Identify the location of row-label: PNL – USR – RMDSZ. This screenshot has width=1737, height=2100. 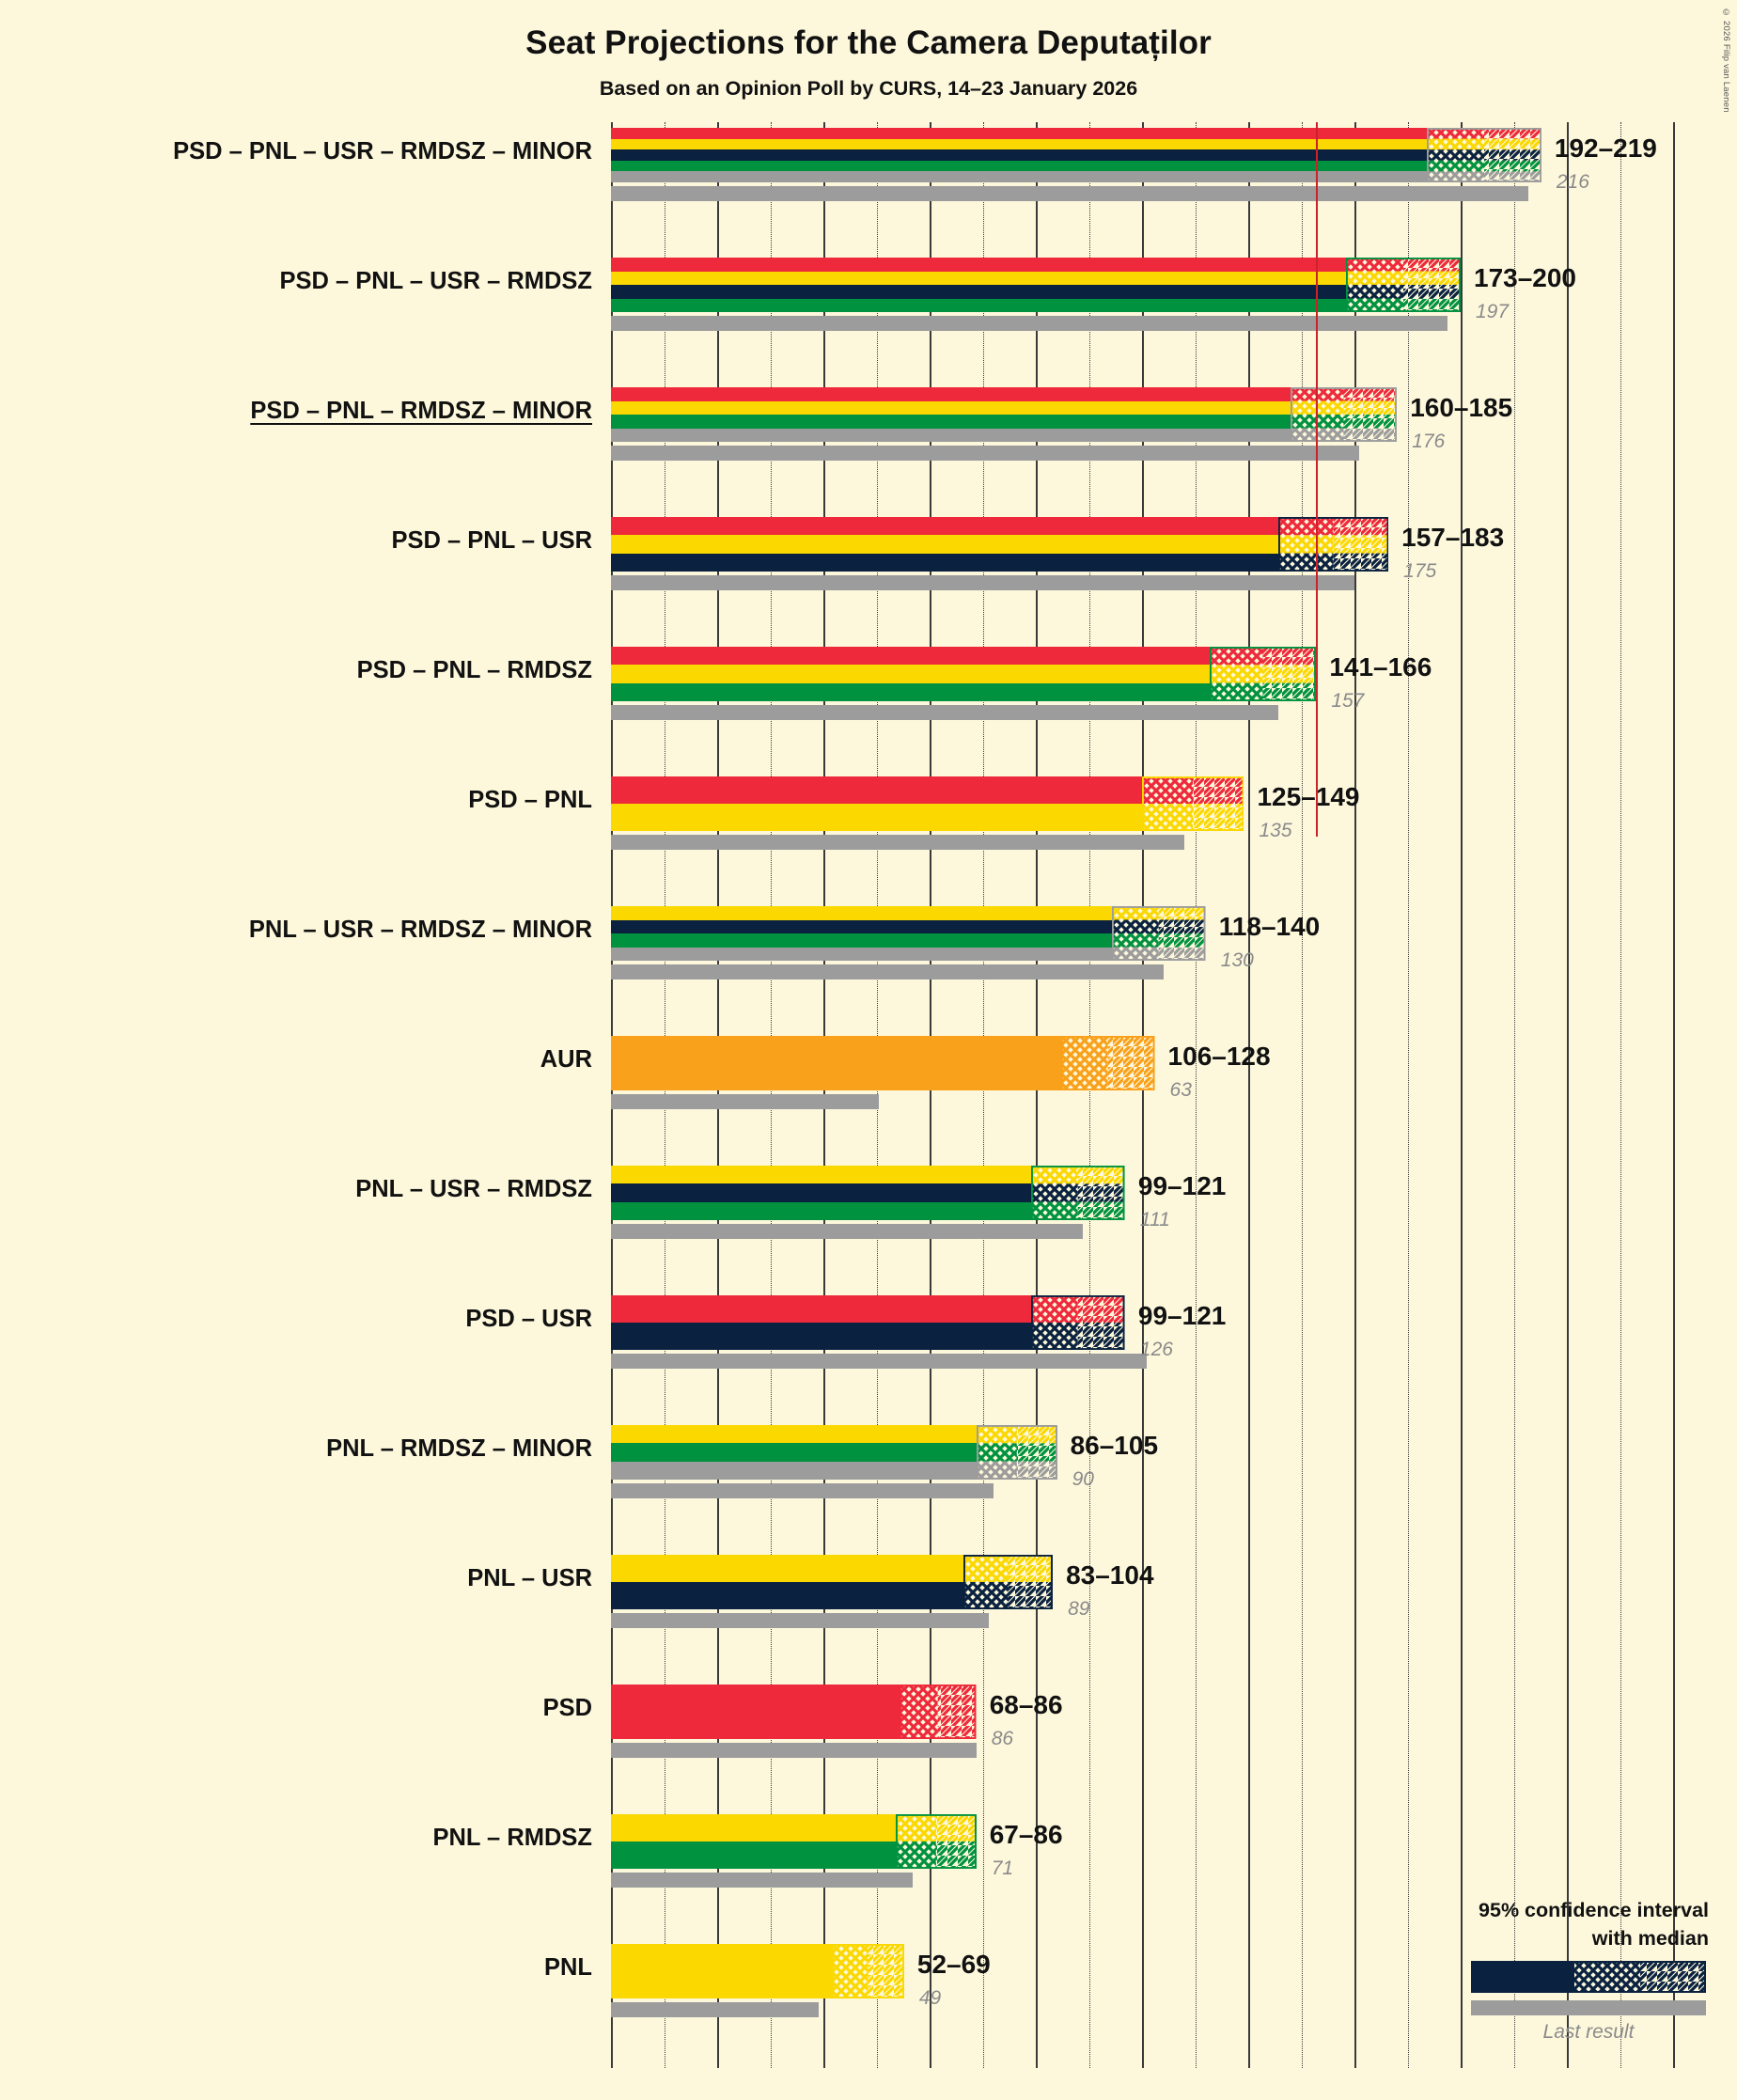
(474, 1189).